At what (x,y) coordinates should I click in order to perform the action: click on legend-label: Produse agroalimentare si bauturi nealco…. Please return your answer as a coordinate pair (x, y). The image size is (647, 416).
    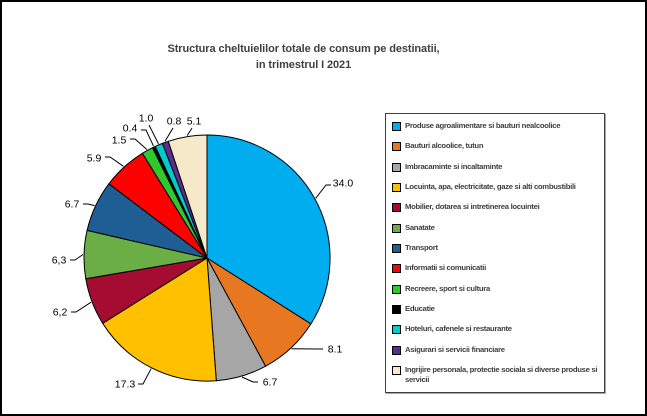
    Looking at the image, I should click on (483, 125).